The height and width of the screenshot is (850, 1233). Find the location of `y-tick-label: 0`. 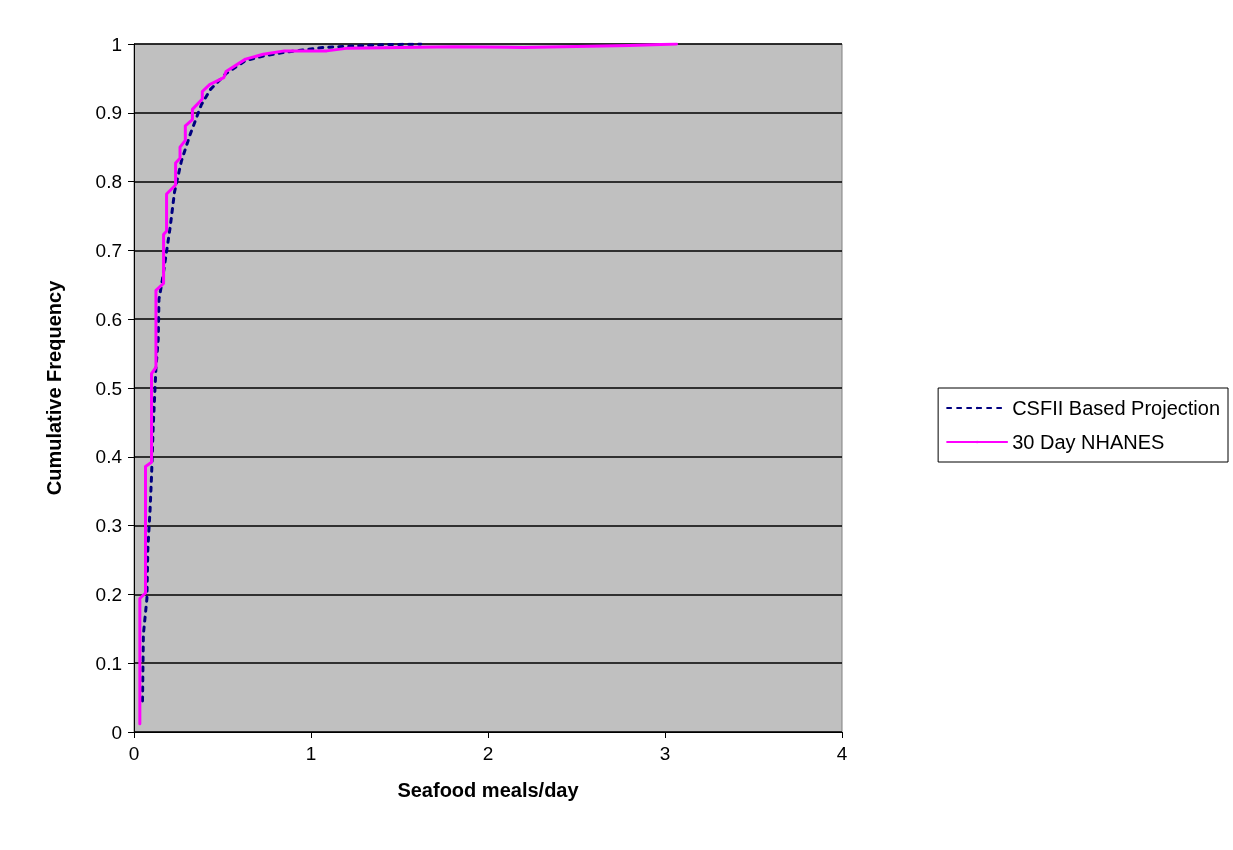

y-tick-label: 0 is located at coordinates (116, 732).